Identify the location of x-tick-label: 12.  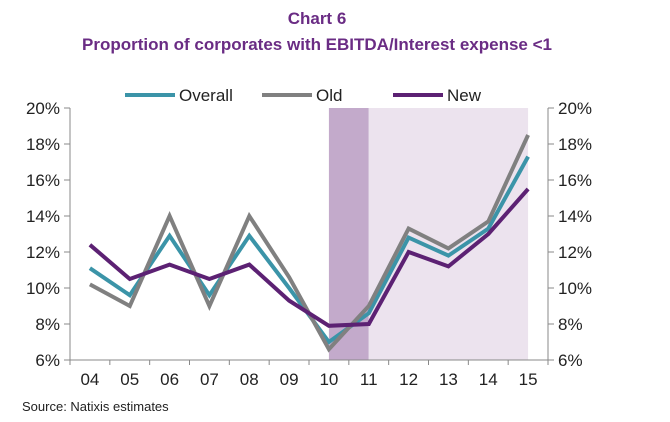
(408, 379).